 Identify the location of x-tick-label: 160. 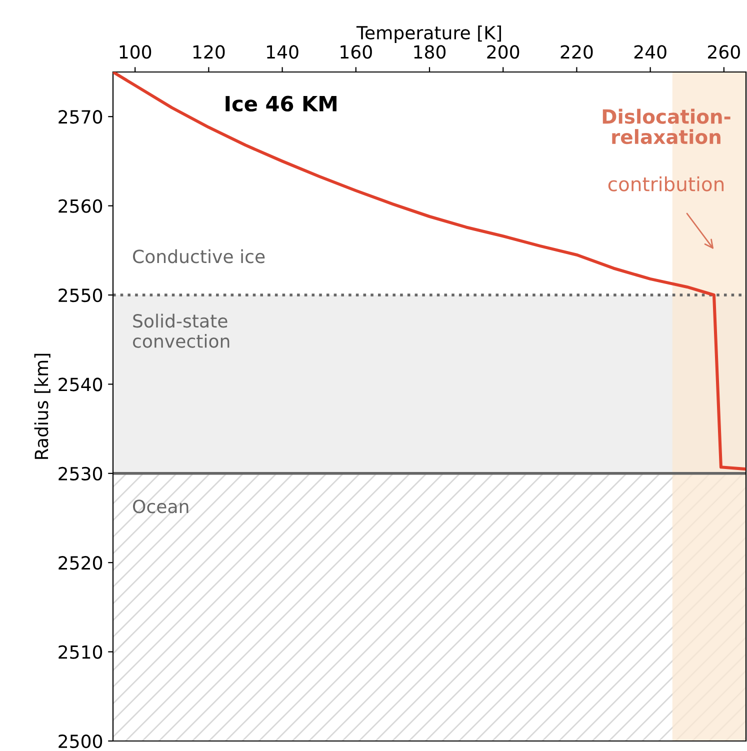
(356, 52).